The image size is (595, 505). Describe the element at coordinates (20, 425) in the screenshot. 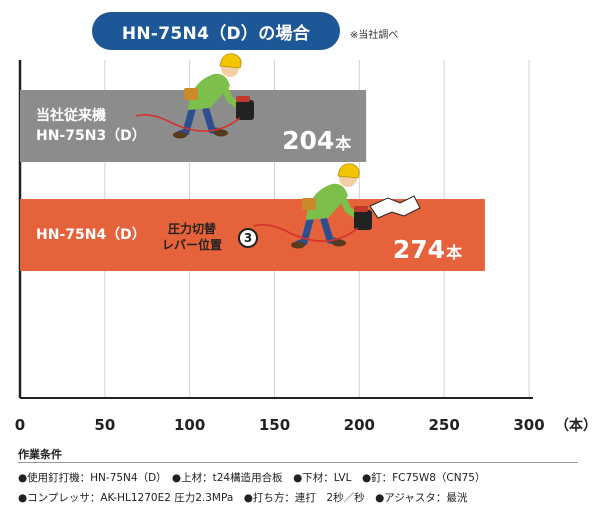

I see `x-tick-label: 0` at that location.